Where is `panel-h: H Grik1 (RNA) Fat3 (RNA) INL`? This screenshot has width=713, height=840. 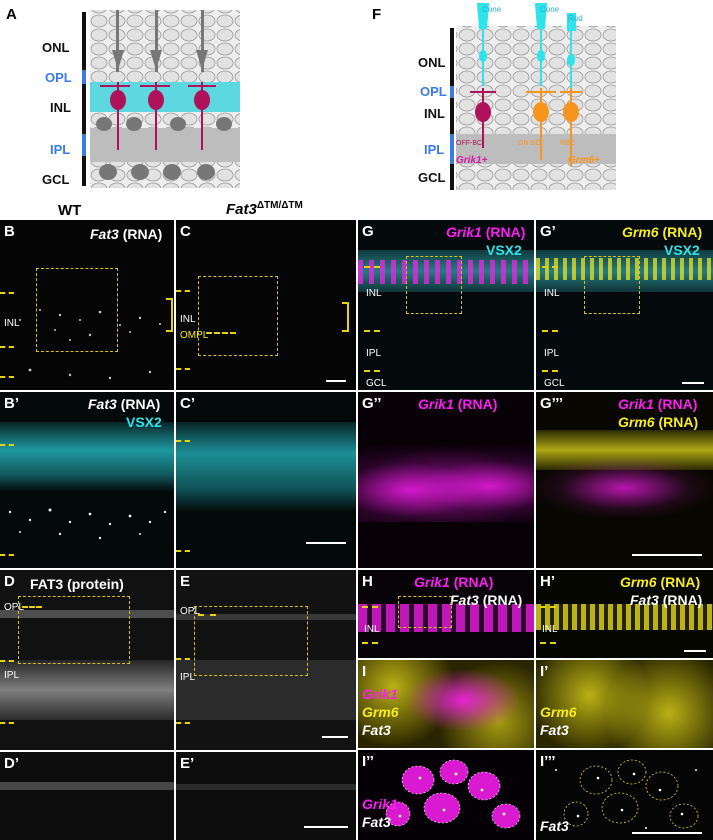
panel-h: H Grik1 (RNA) Fat3 (RNA) INL is located at coordinates (446, 614).